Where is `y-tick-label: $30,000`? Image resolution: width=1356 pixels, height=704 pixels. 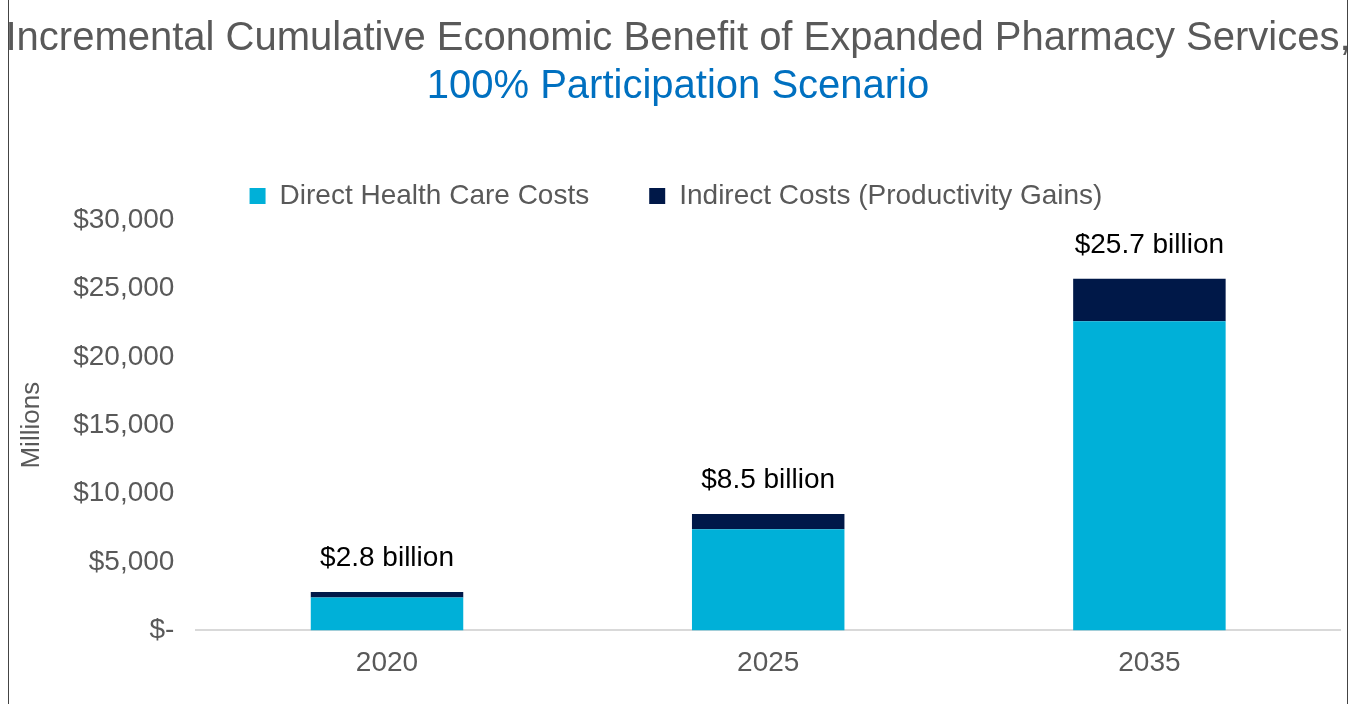
y-tick-label: $30,000 is located at coordinates (124, 218).